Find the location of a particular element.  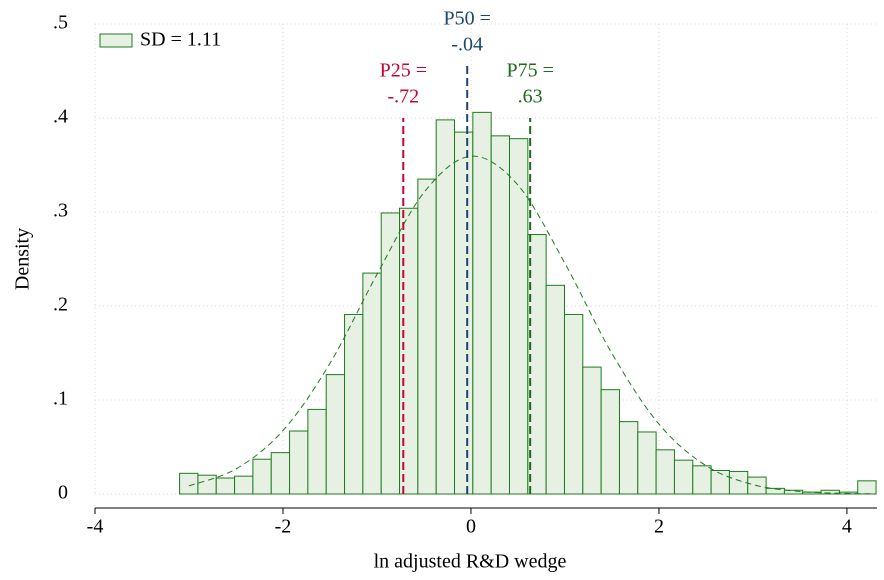

y-tick-label: .2 is located at coordinates (60, 305).